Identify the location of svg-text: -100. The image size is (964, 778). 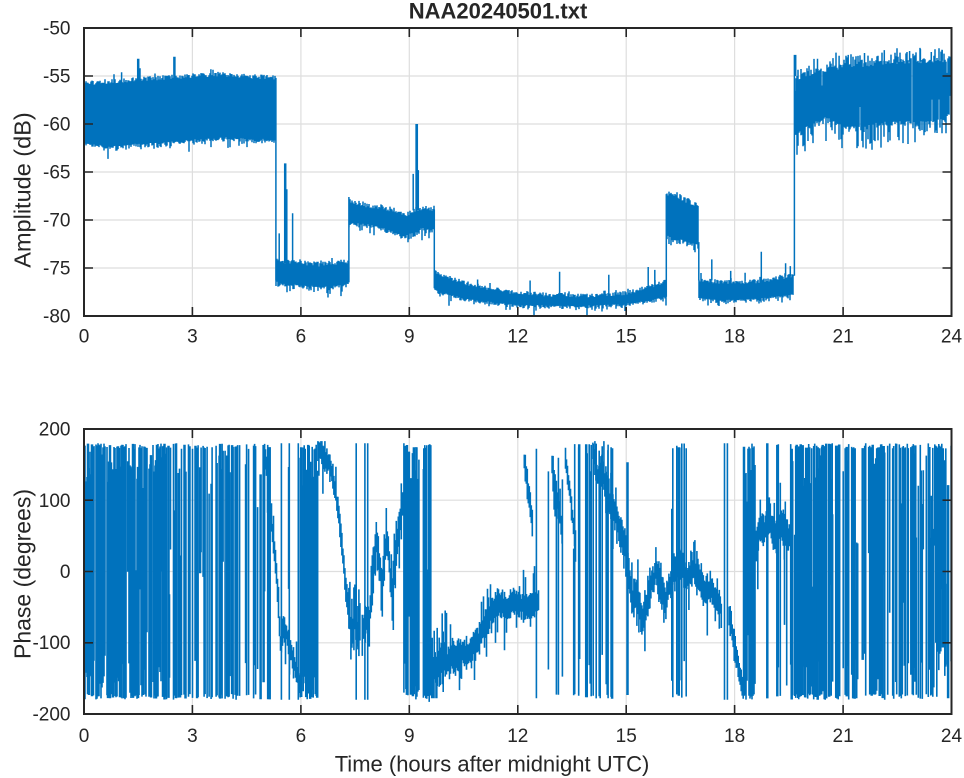
(51, 643).